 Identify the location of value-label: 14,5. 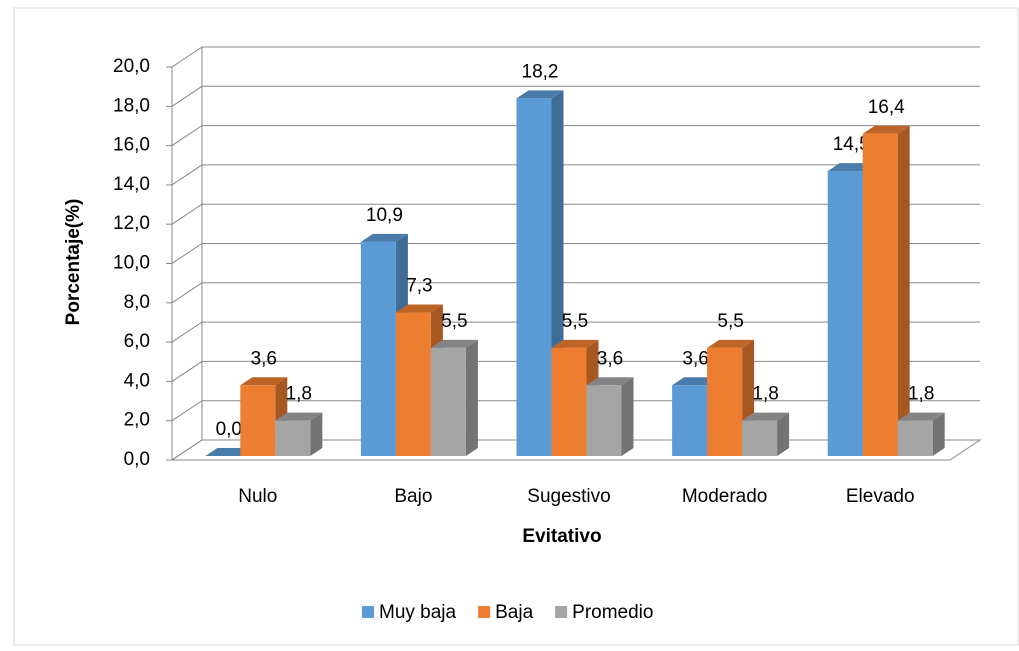
(851, 144).